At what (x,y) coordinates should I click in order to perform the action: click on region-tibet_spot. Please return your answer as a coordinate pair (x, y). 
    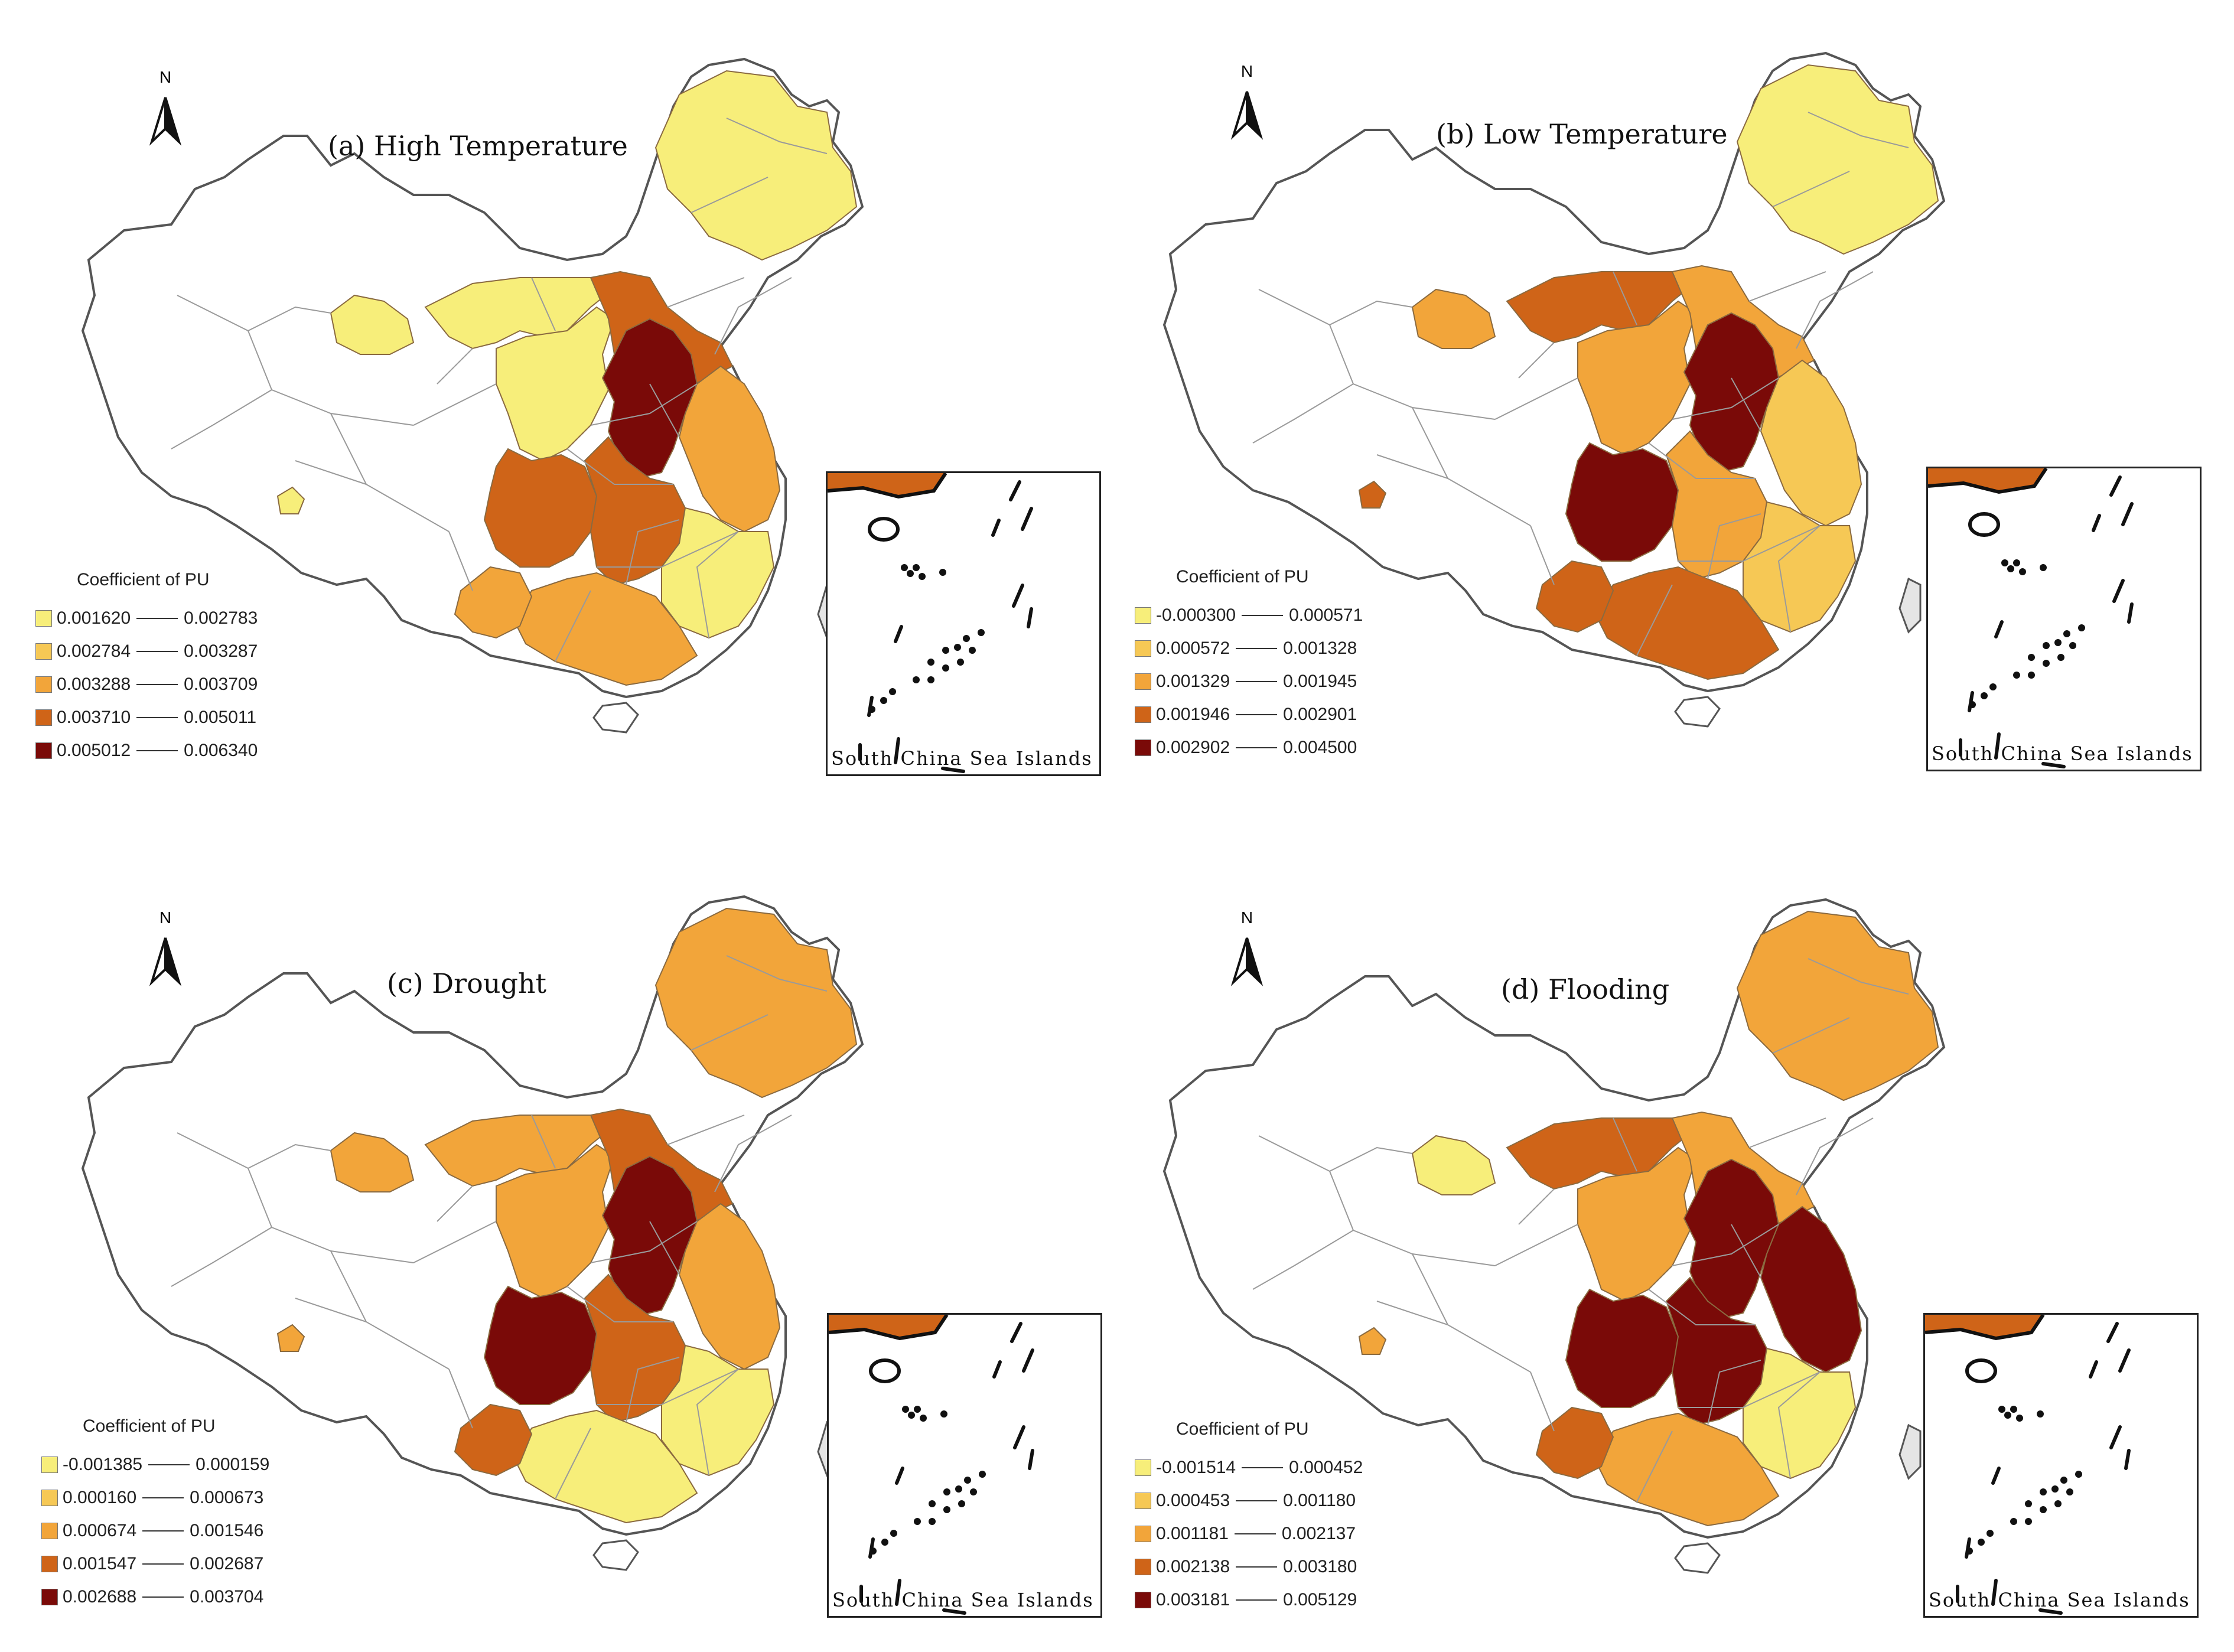
    Looking at the image, I should click on (1372, 1341).